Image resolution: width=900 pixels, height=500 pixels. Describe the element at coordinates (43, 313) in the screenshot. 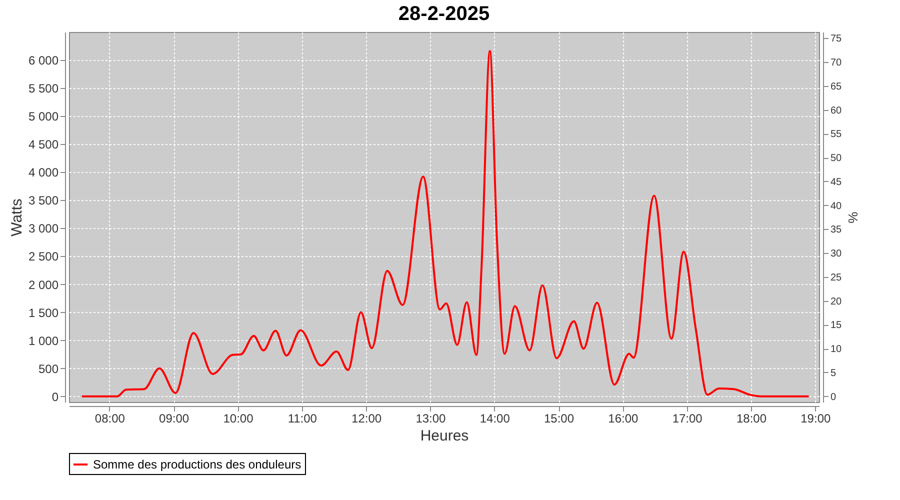

I see `y-tick-label: 1 500` at that location.